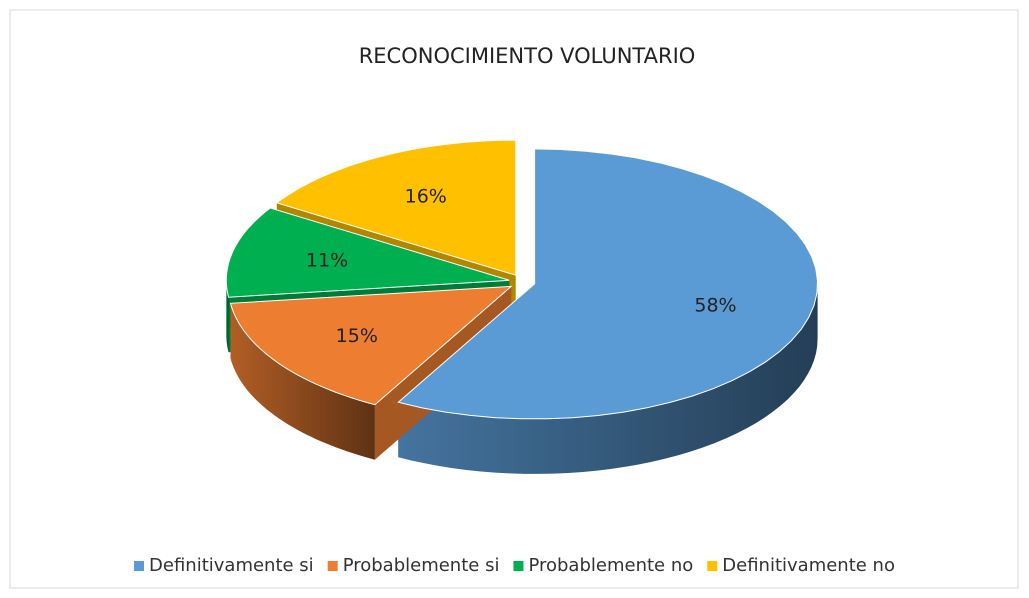 The width and height of the screenshot is (1029, 598). Describe the element at coordinates (610, 565) in the screenshot. I see `legend-label: Probablemente no` at that location.